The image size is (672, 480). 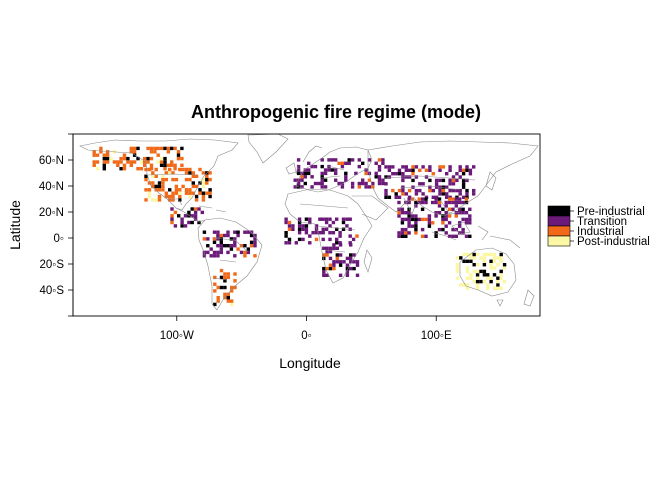 What do you see at coordinates (51, 291) in the screenshot?
I see `y-tick-label: 40◦S` at bounding box center [51, 291].